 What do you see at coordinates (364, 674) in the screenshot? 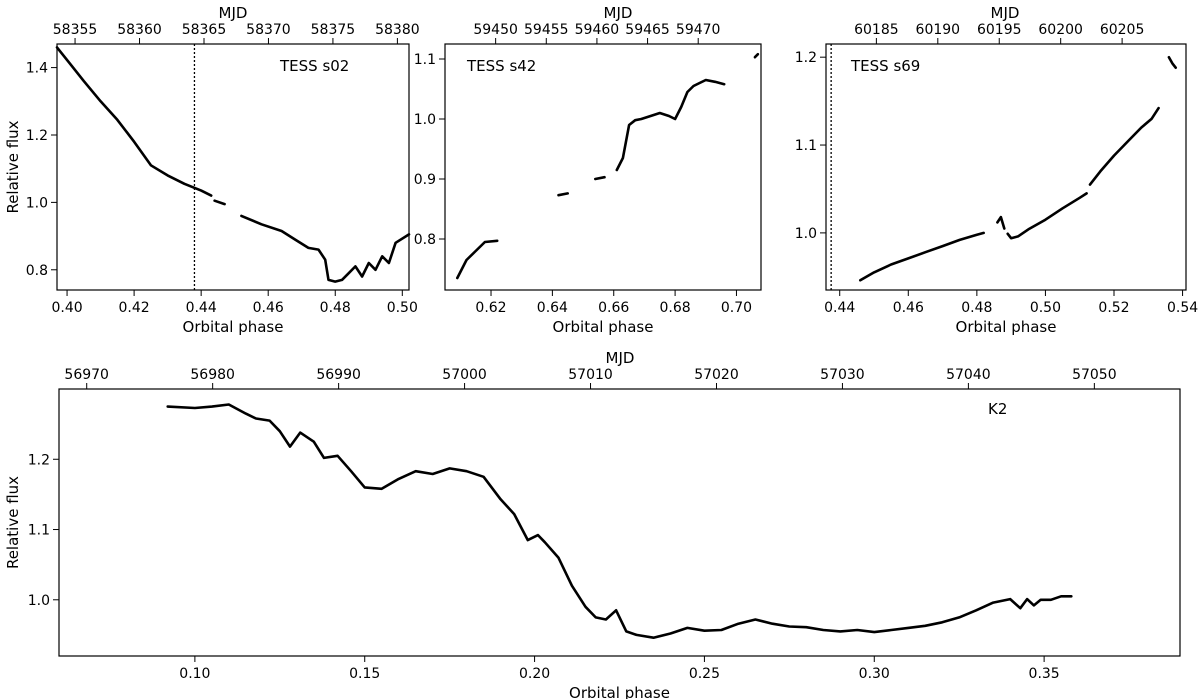
I see `x-tick-label: 0.15` at bounding box center [364, 674].